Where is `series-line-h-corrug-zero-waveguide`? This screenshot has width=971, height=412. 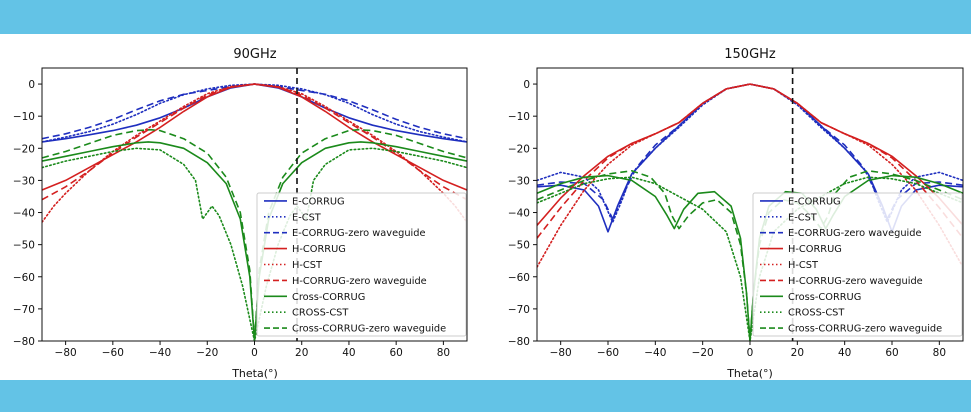 series-line-h-corrug-zero-waveguide is located at coordinates (254, 142).